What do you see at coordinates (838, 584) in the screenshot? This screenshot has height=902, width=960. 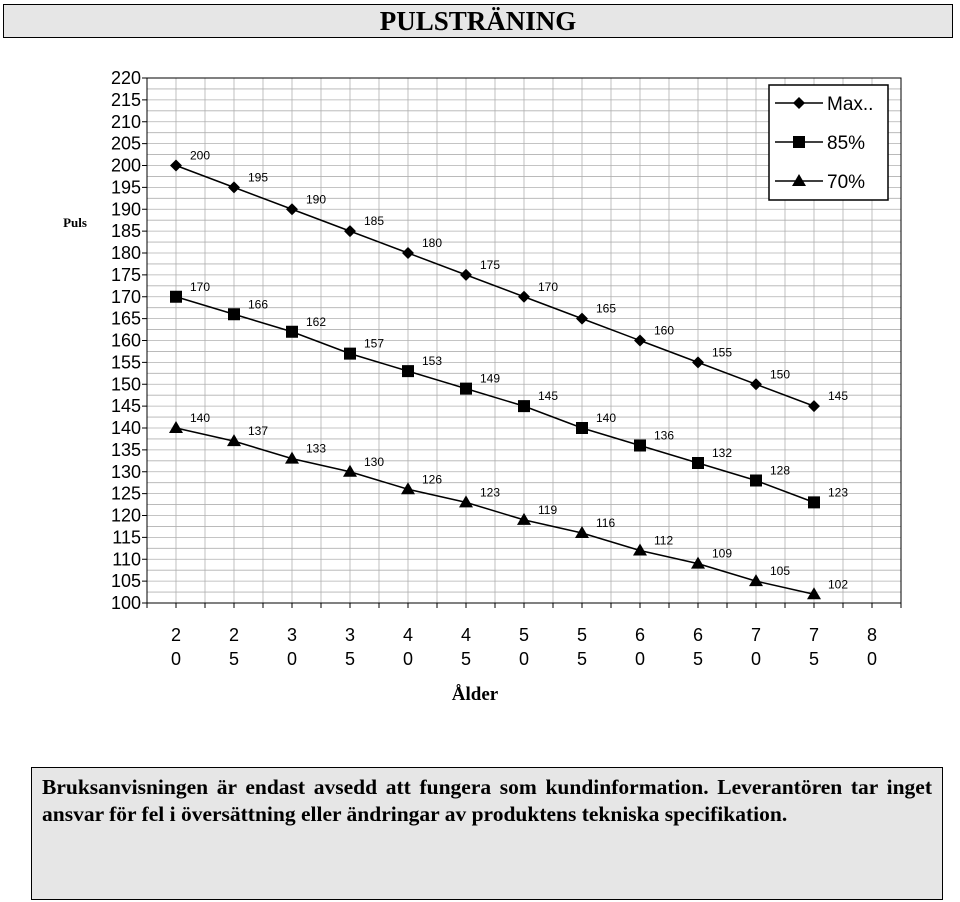 I see `data-label: 102` at bounding box center [838, 584].